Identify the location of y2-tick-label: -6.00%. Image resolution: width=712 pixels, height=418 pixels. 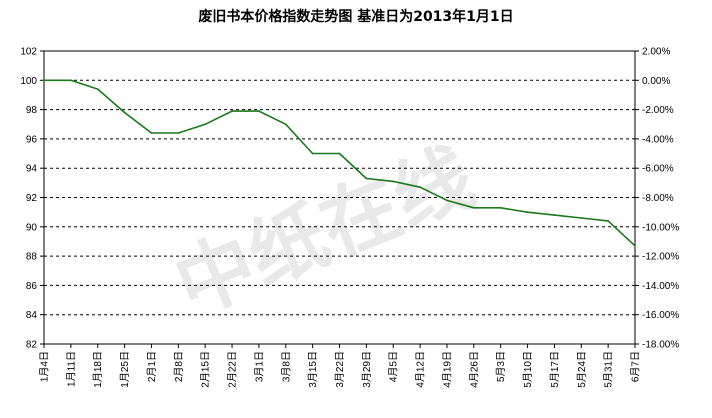
(658, 169).